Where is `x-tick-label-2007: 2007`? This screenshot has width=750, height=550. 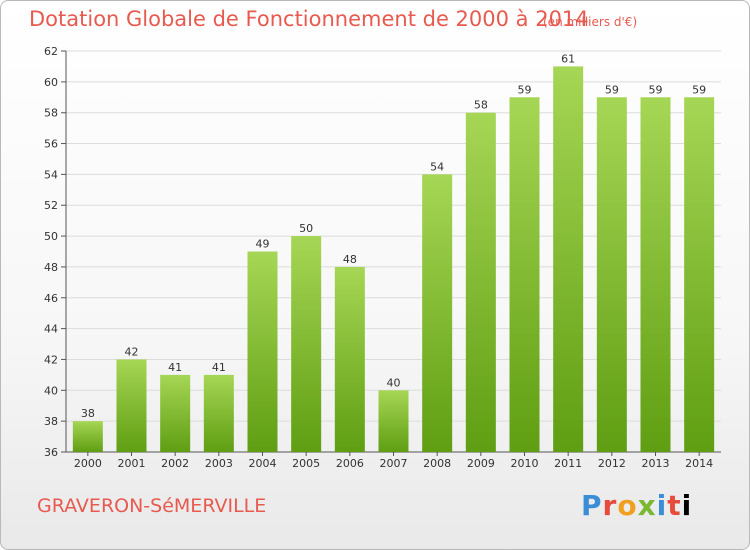
x-tick-label-2007: 2007 is located at coordinates (394, 463).